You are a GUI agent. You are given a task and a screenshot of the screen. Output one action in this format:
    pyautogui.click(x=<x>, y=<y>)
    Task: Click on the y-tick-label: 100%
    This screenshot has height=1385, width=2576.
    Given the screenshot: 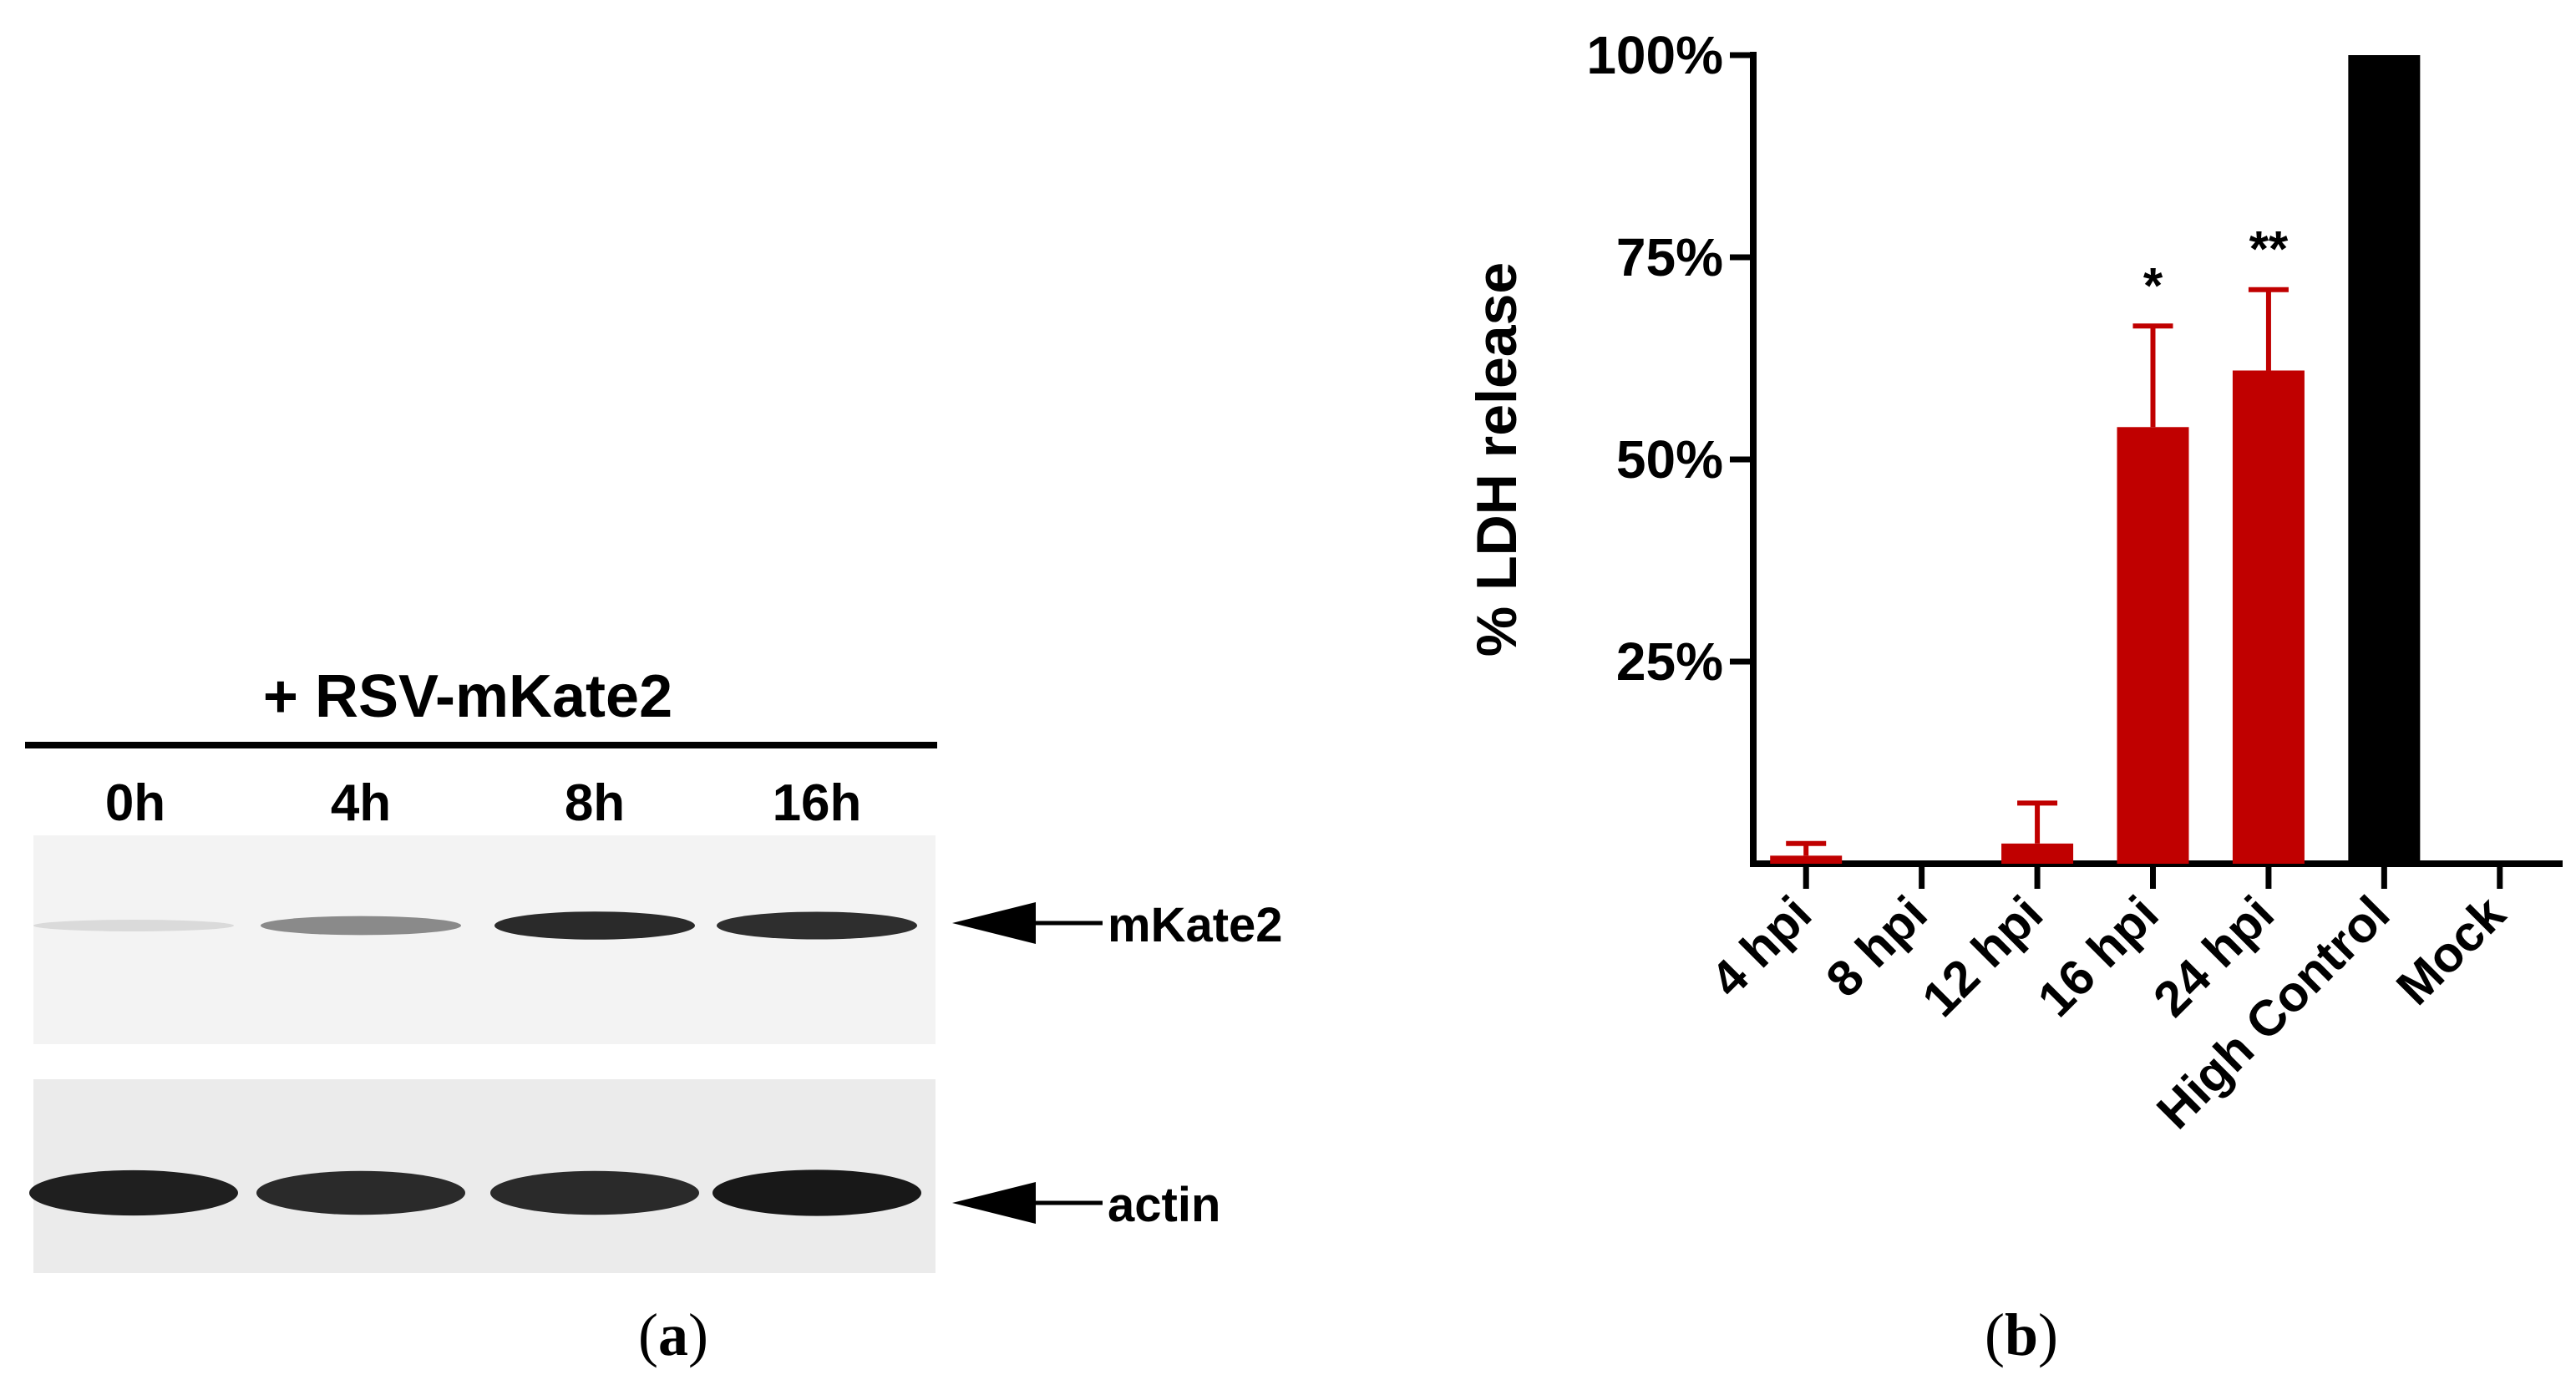 What is the action you would take?
    pyautogui.click(x=1654, y=55)
    